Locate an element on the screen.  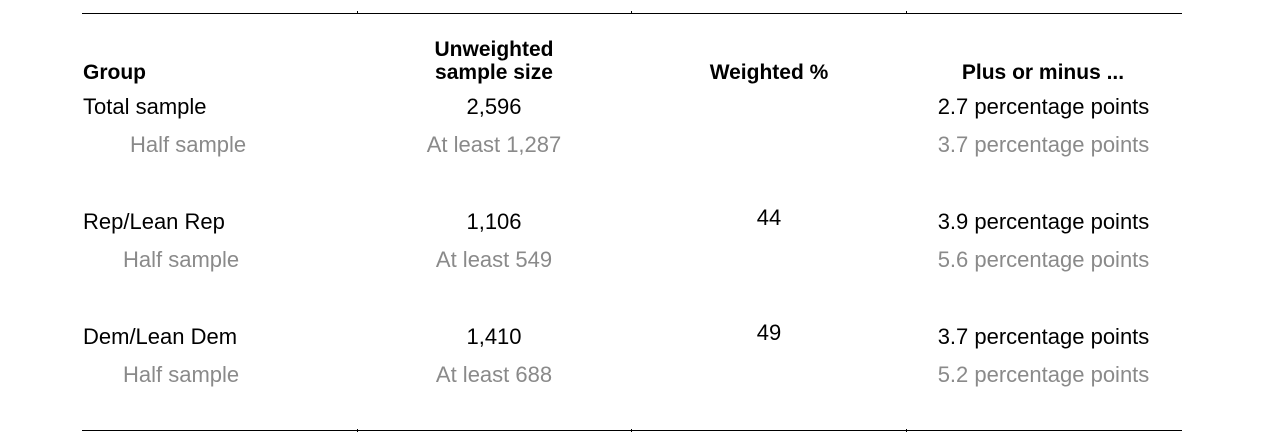
header-unweighted-line1: Unweighted is located at coordinates (494, 49).